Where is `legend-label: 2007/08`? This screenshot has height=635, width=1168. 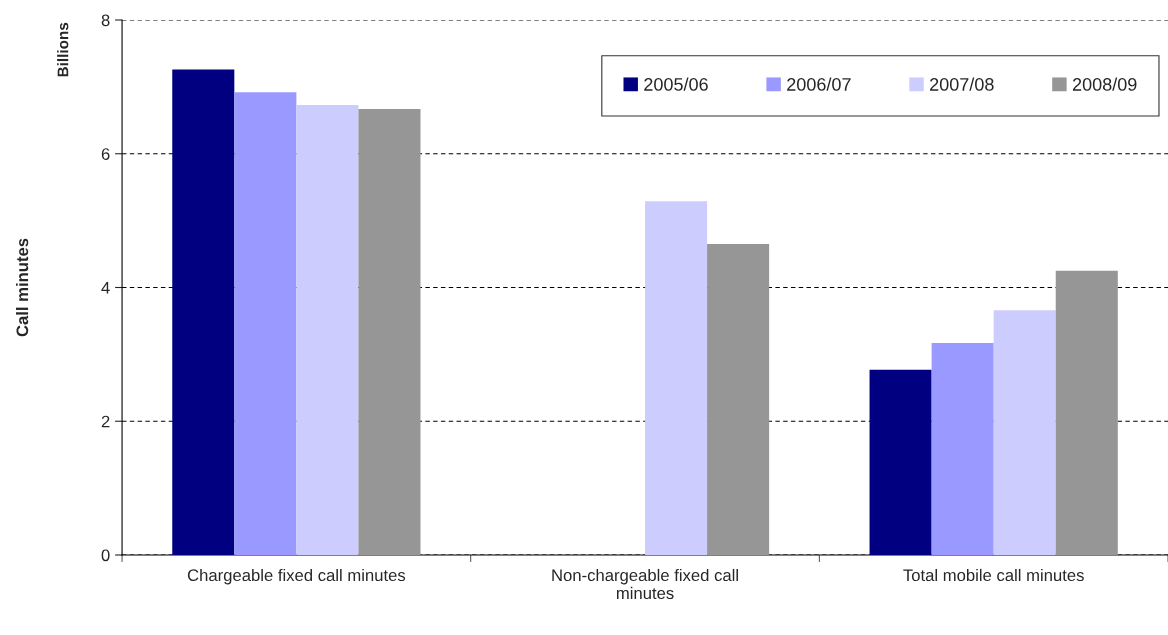 legend-label: 2007/08 is located at coordinates (962, 84).